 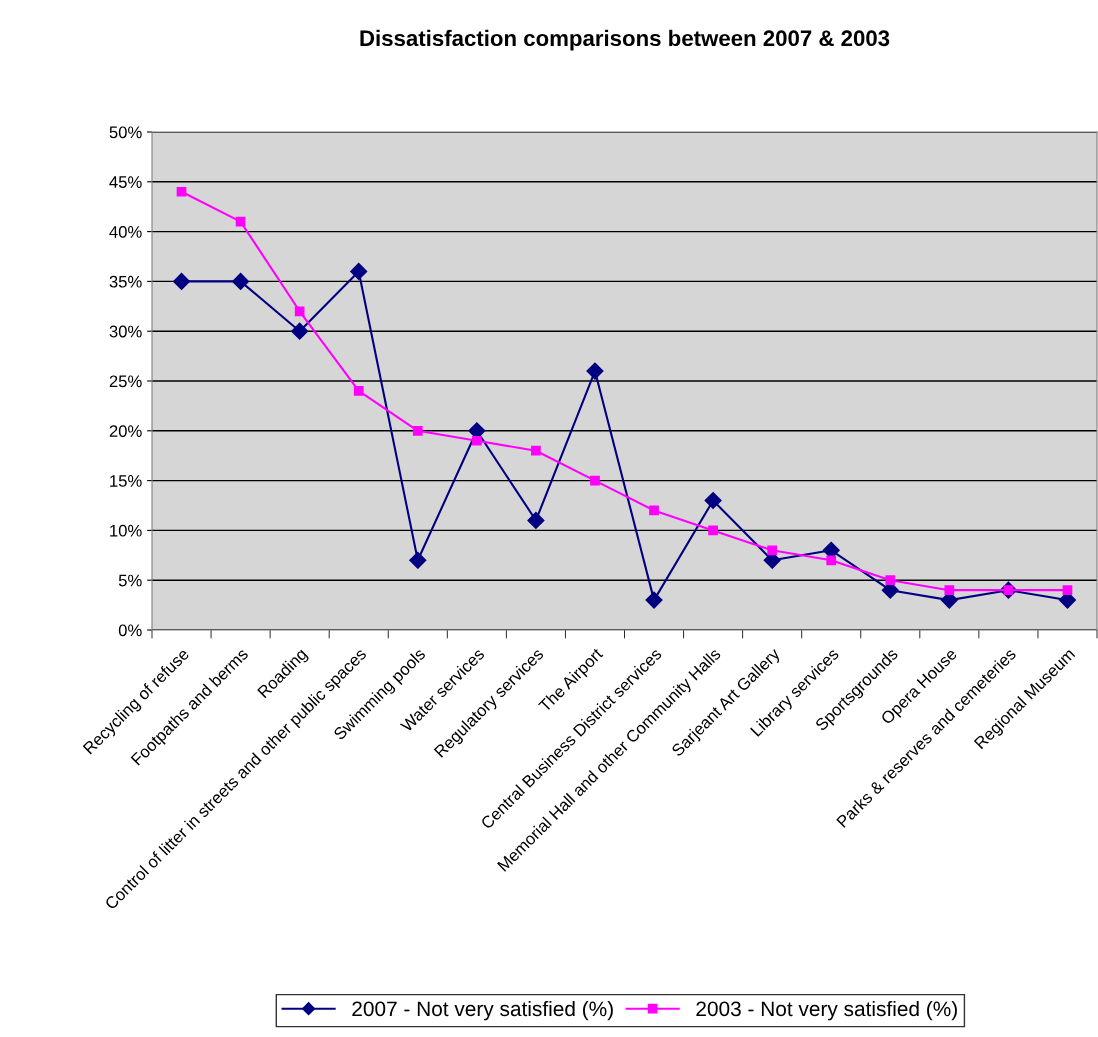 I want to click on y-tick-label: 5%, so click(x=130, y=580).